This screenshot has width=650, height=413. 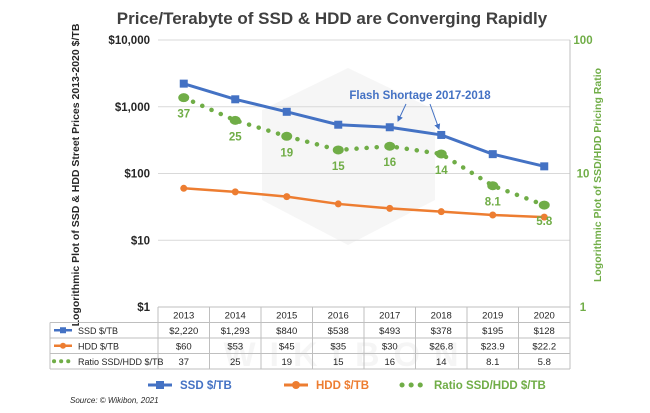 What do you see at coordinates (544, 346) in the screenshot?
I see `table-cell: $22.2` at bounding box center [544, 346].